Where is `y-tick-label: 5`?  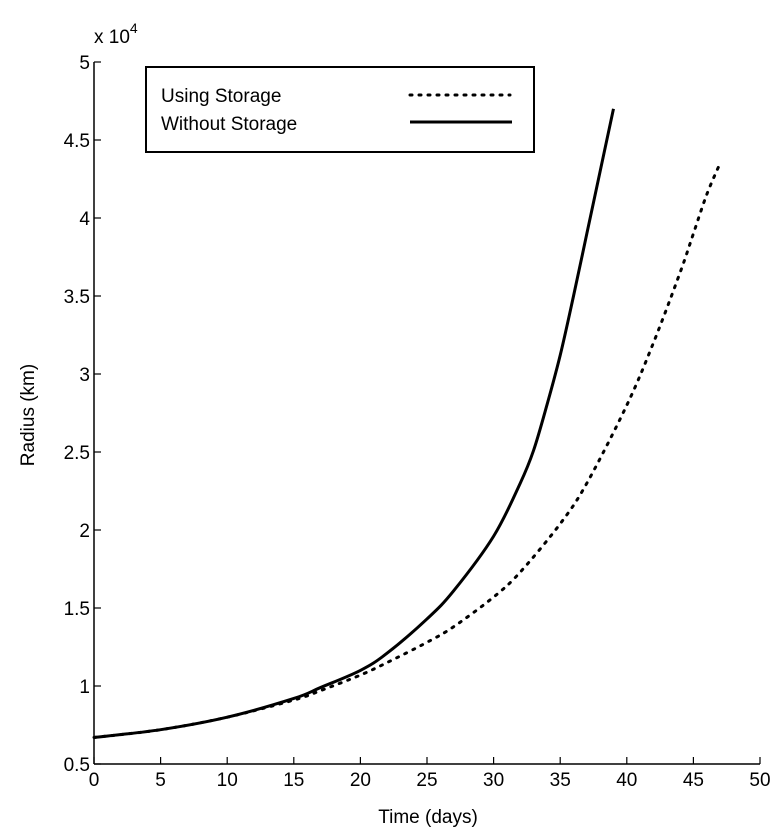 y-tick-label: 5 is located at coordinates (84, 63).